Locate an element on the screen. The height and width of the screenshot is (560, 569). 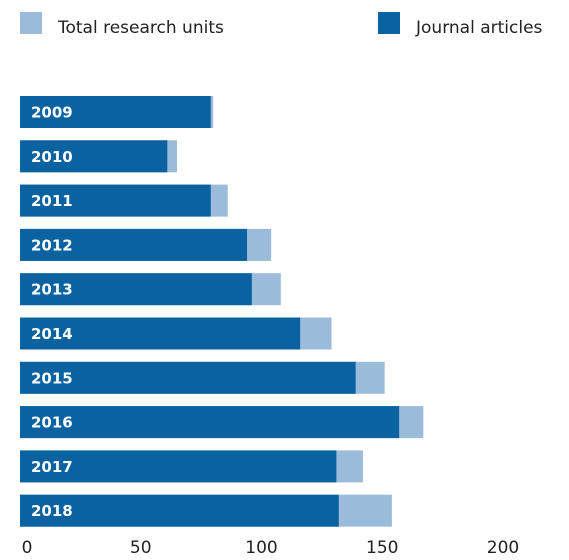
legend-label: Total research units is located at coordinates (140, 28).